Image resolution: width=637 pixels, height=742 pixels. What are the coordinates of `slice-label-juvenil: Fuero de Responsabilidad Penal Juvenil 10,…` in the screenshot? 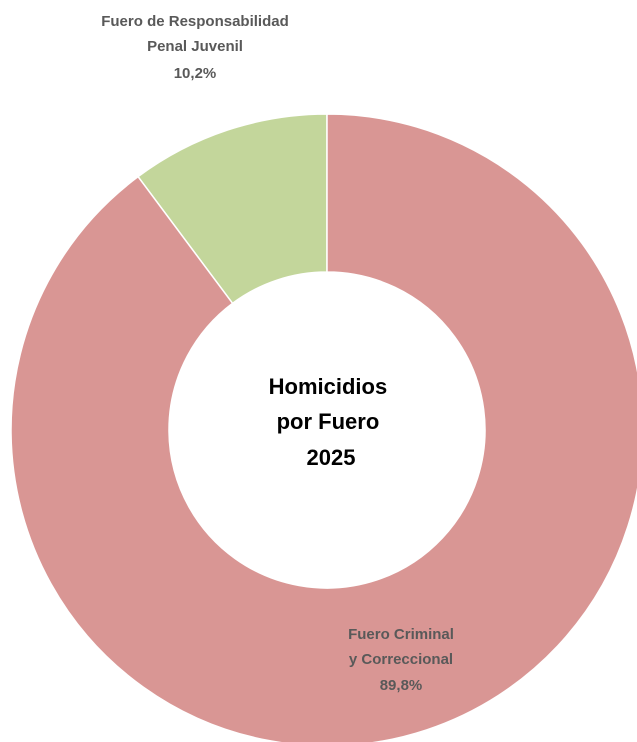 It's located at (195, 47).